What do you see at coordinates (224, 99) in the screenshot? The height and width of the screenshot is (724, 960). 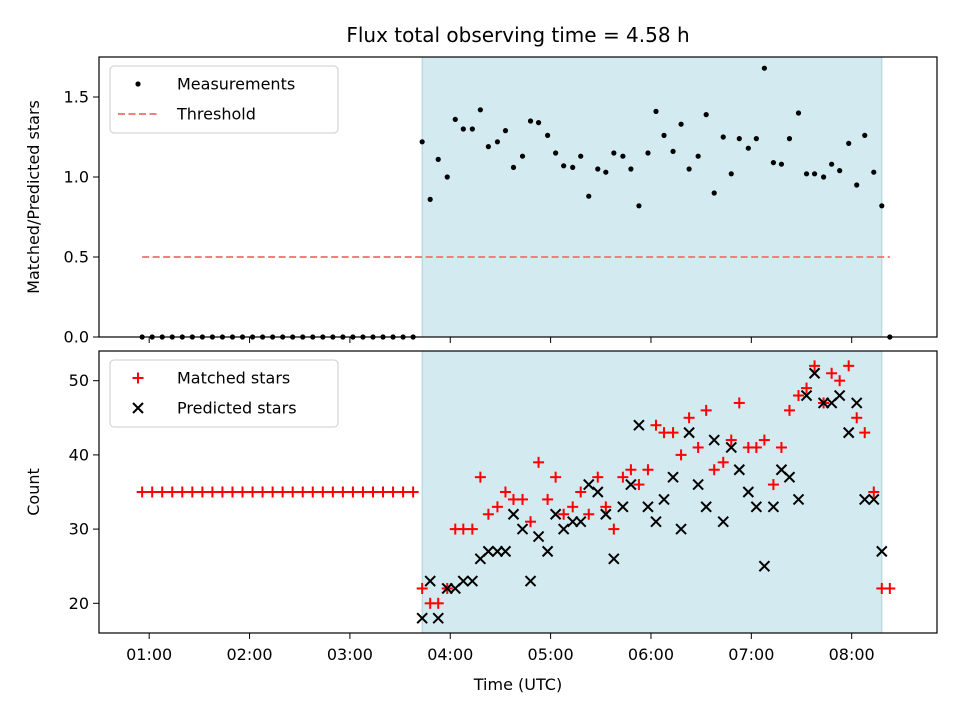 I see `legend-box` at bounding box center [224, 99].